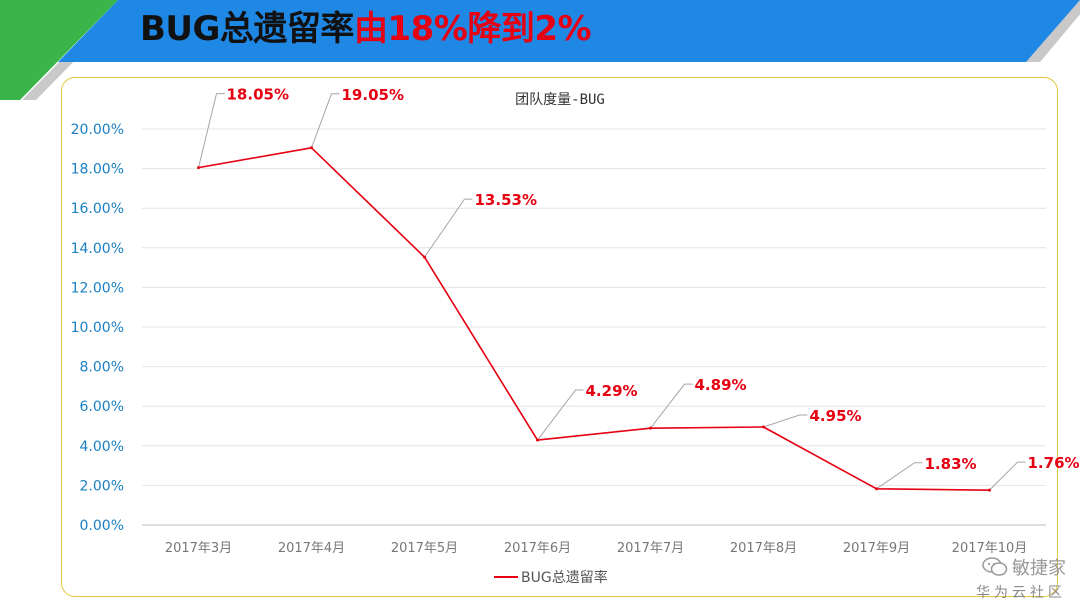 This screenshot has width=1080, height=608. What do you see at coordinates (537, 548) in the screenshot?
I see `x-tick-label: 2017年6月` at bounding box center [537, 548].